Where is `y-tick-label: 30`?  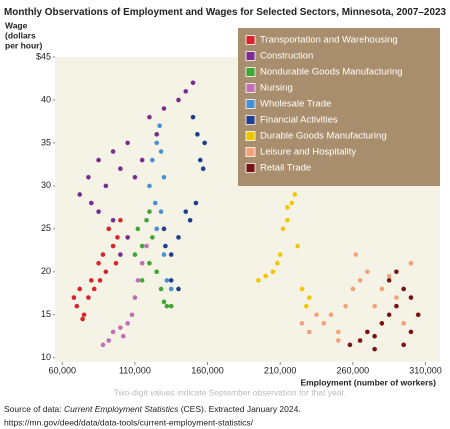 y-tick-label: 30 is located at coordinates (46, 185).